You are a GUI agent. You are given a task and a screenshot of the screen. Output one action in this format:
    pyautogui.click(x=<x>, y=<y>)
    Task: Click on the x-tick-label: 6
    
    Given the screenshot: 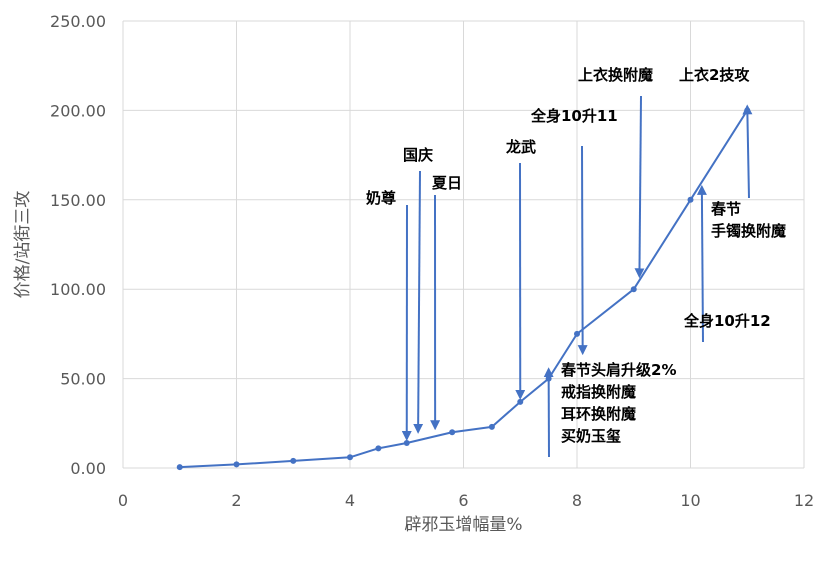 What is the action you would take?
    pyautogui.click(x=463, y=500)
    